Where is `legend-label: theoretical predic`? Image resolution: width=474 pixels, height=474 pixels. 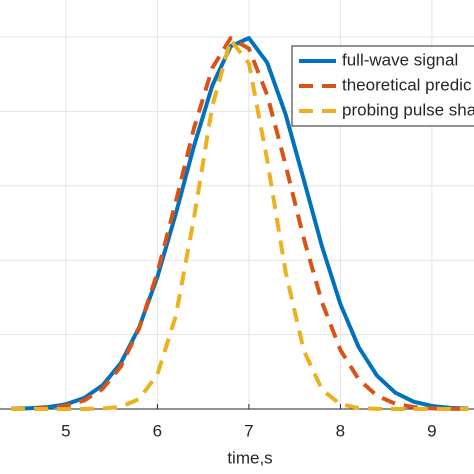
legend-label: theoretical predic is located at coordinates (407, 84).